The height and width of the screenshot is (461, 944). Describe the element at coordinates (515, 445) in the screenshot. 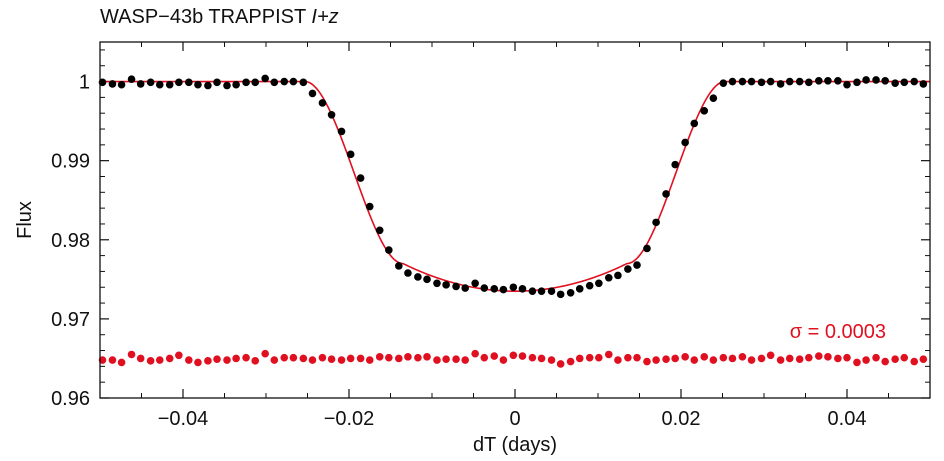

I see `x-axis-label: dT (days)` at that location.